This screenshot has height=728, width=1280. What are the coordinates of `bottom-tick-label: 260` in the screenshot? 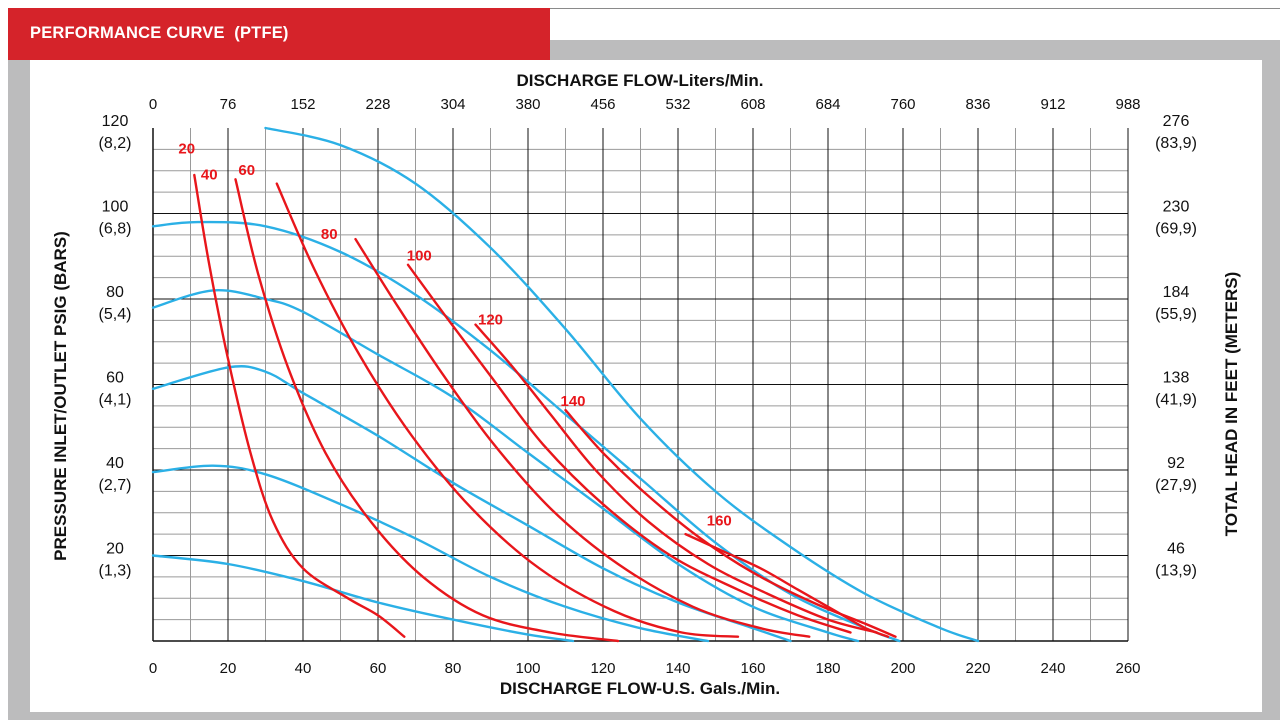 It's located at (1127, 668).